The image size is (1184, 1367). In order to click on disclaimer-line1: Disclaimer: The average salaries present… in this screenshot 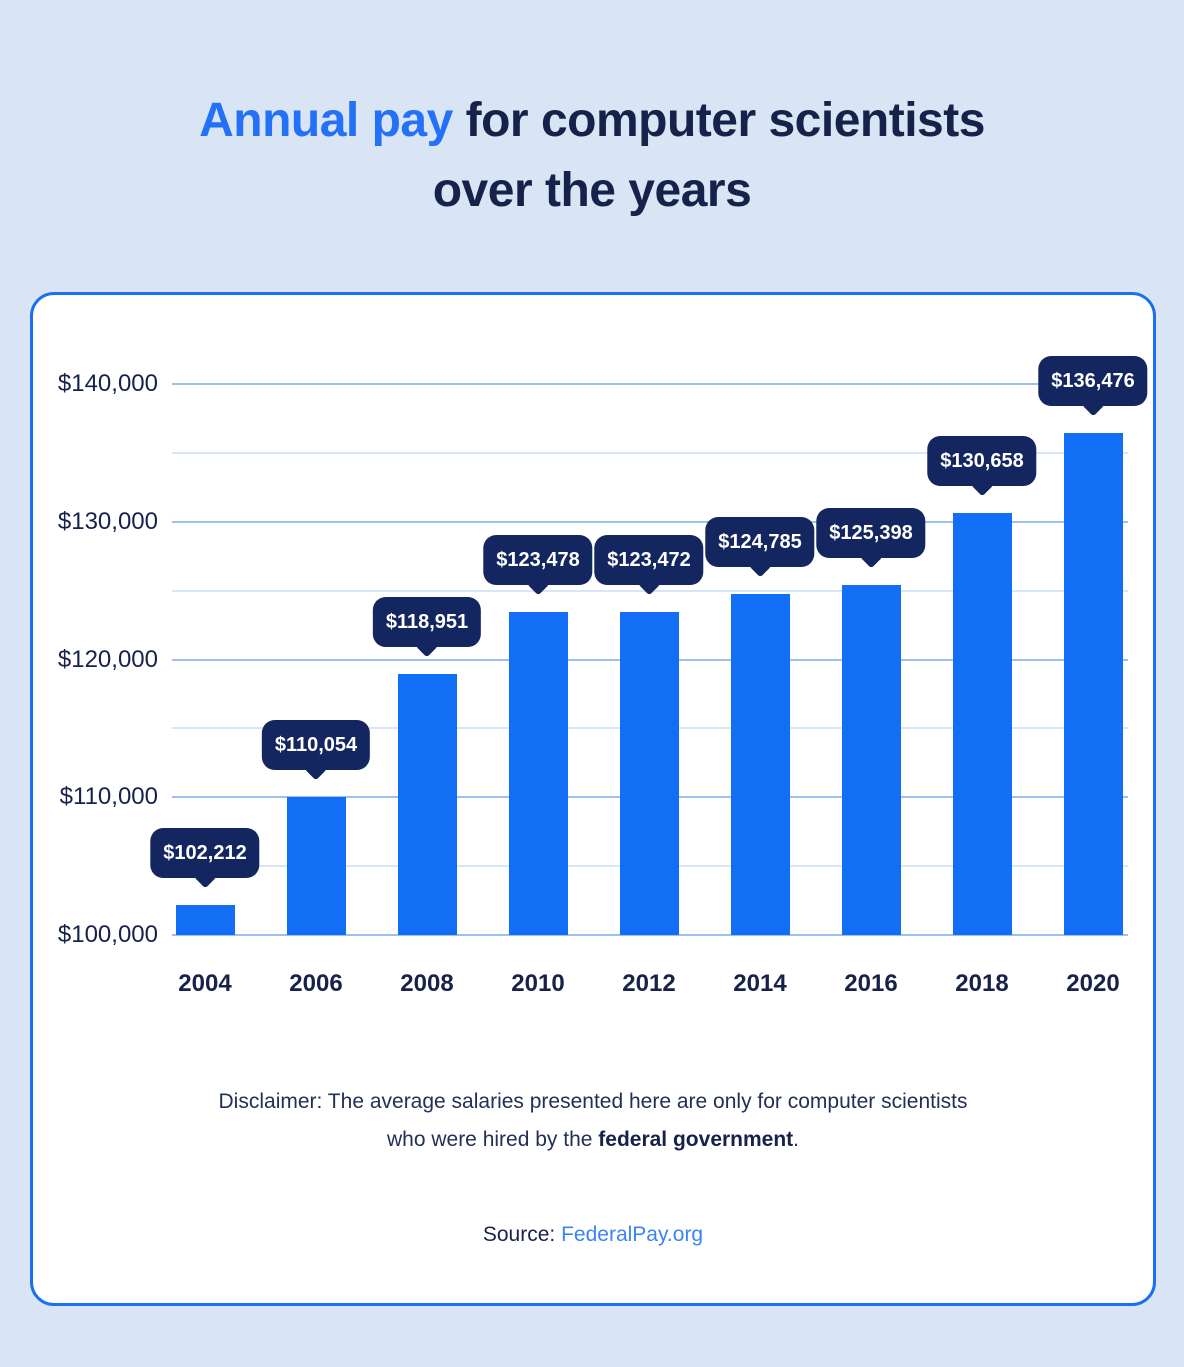, I will do `click(593, 1101)`.